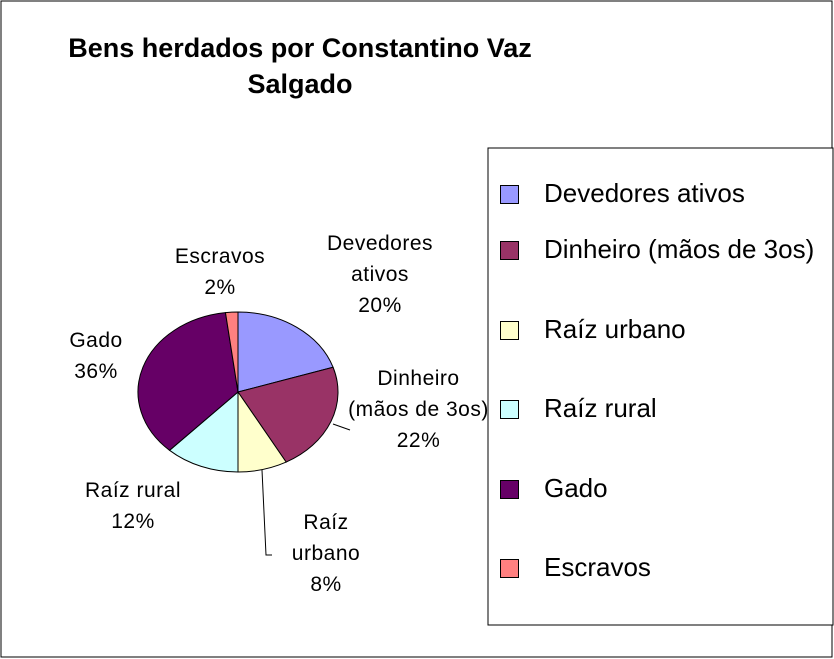  What do you see at coordinates (597, 567) in the screenshot?
I see `legend-entry: Escravos` at bounding box center [597, 567].